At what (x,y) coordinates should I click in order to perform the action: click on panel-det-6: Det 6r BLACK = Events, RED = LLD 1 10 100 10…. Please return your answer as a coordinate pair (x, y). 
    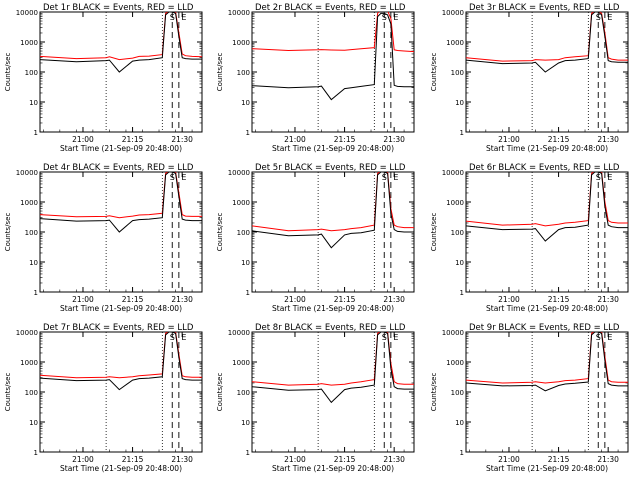
    Looking at the image, I should click on (529, 238).